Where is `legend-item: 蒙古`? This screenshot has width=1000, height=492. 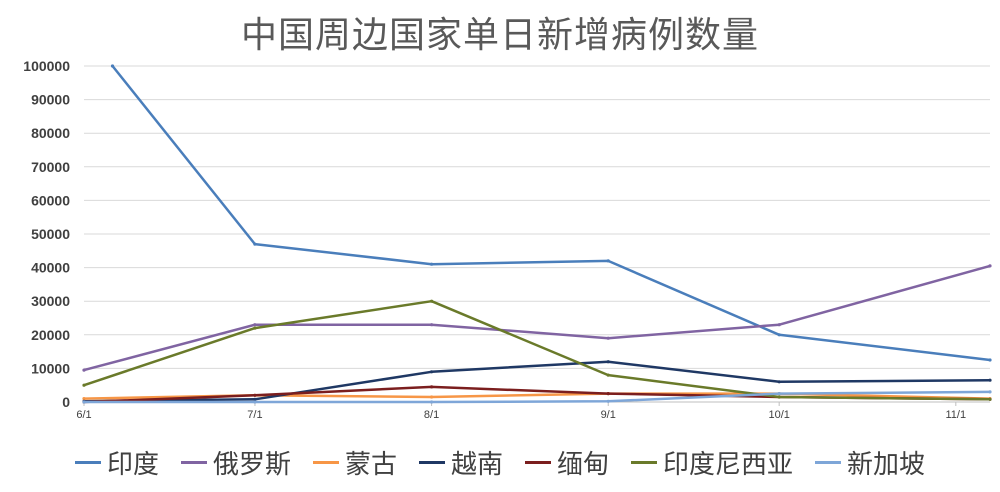 legend-item: 蒙古 is located at coordinates (354, 462).